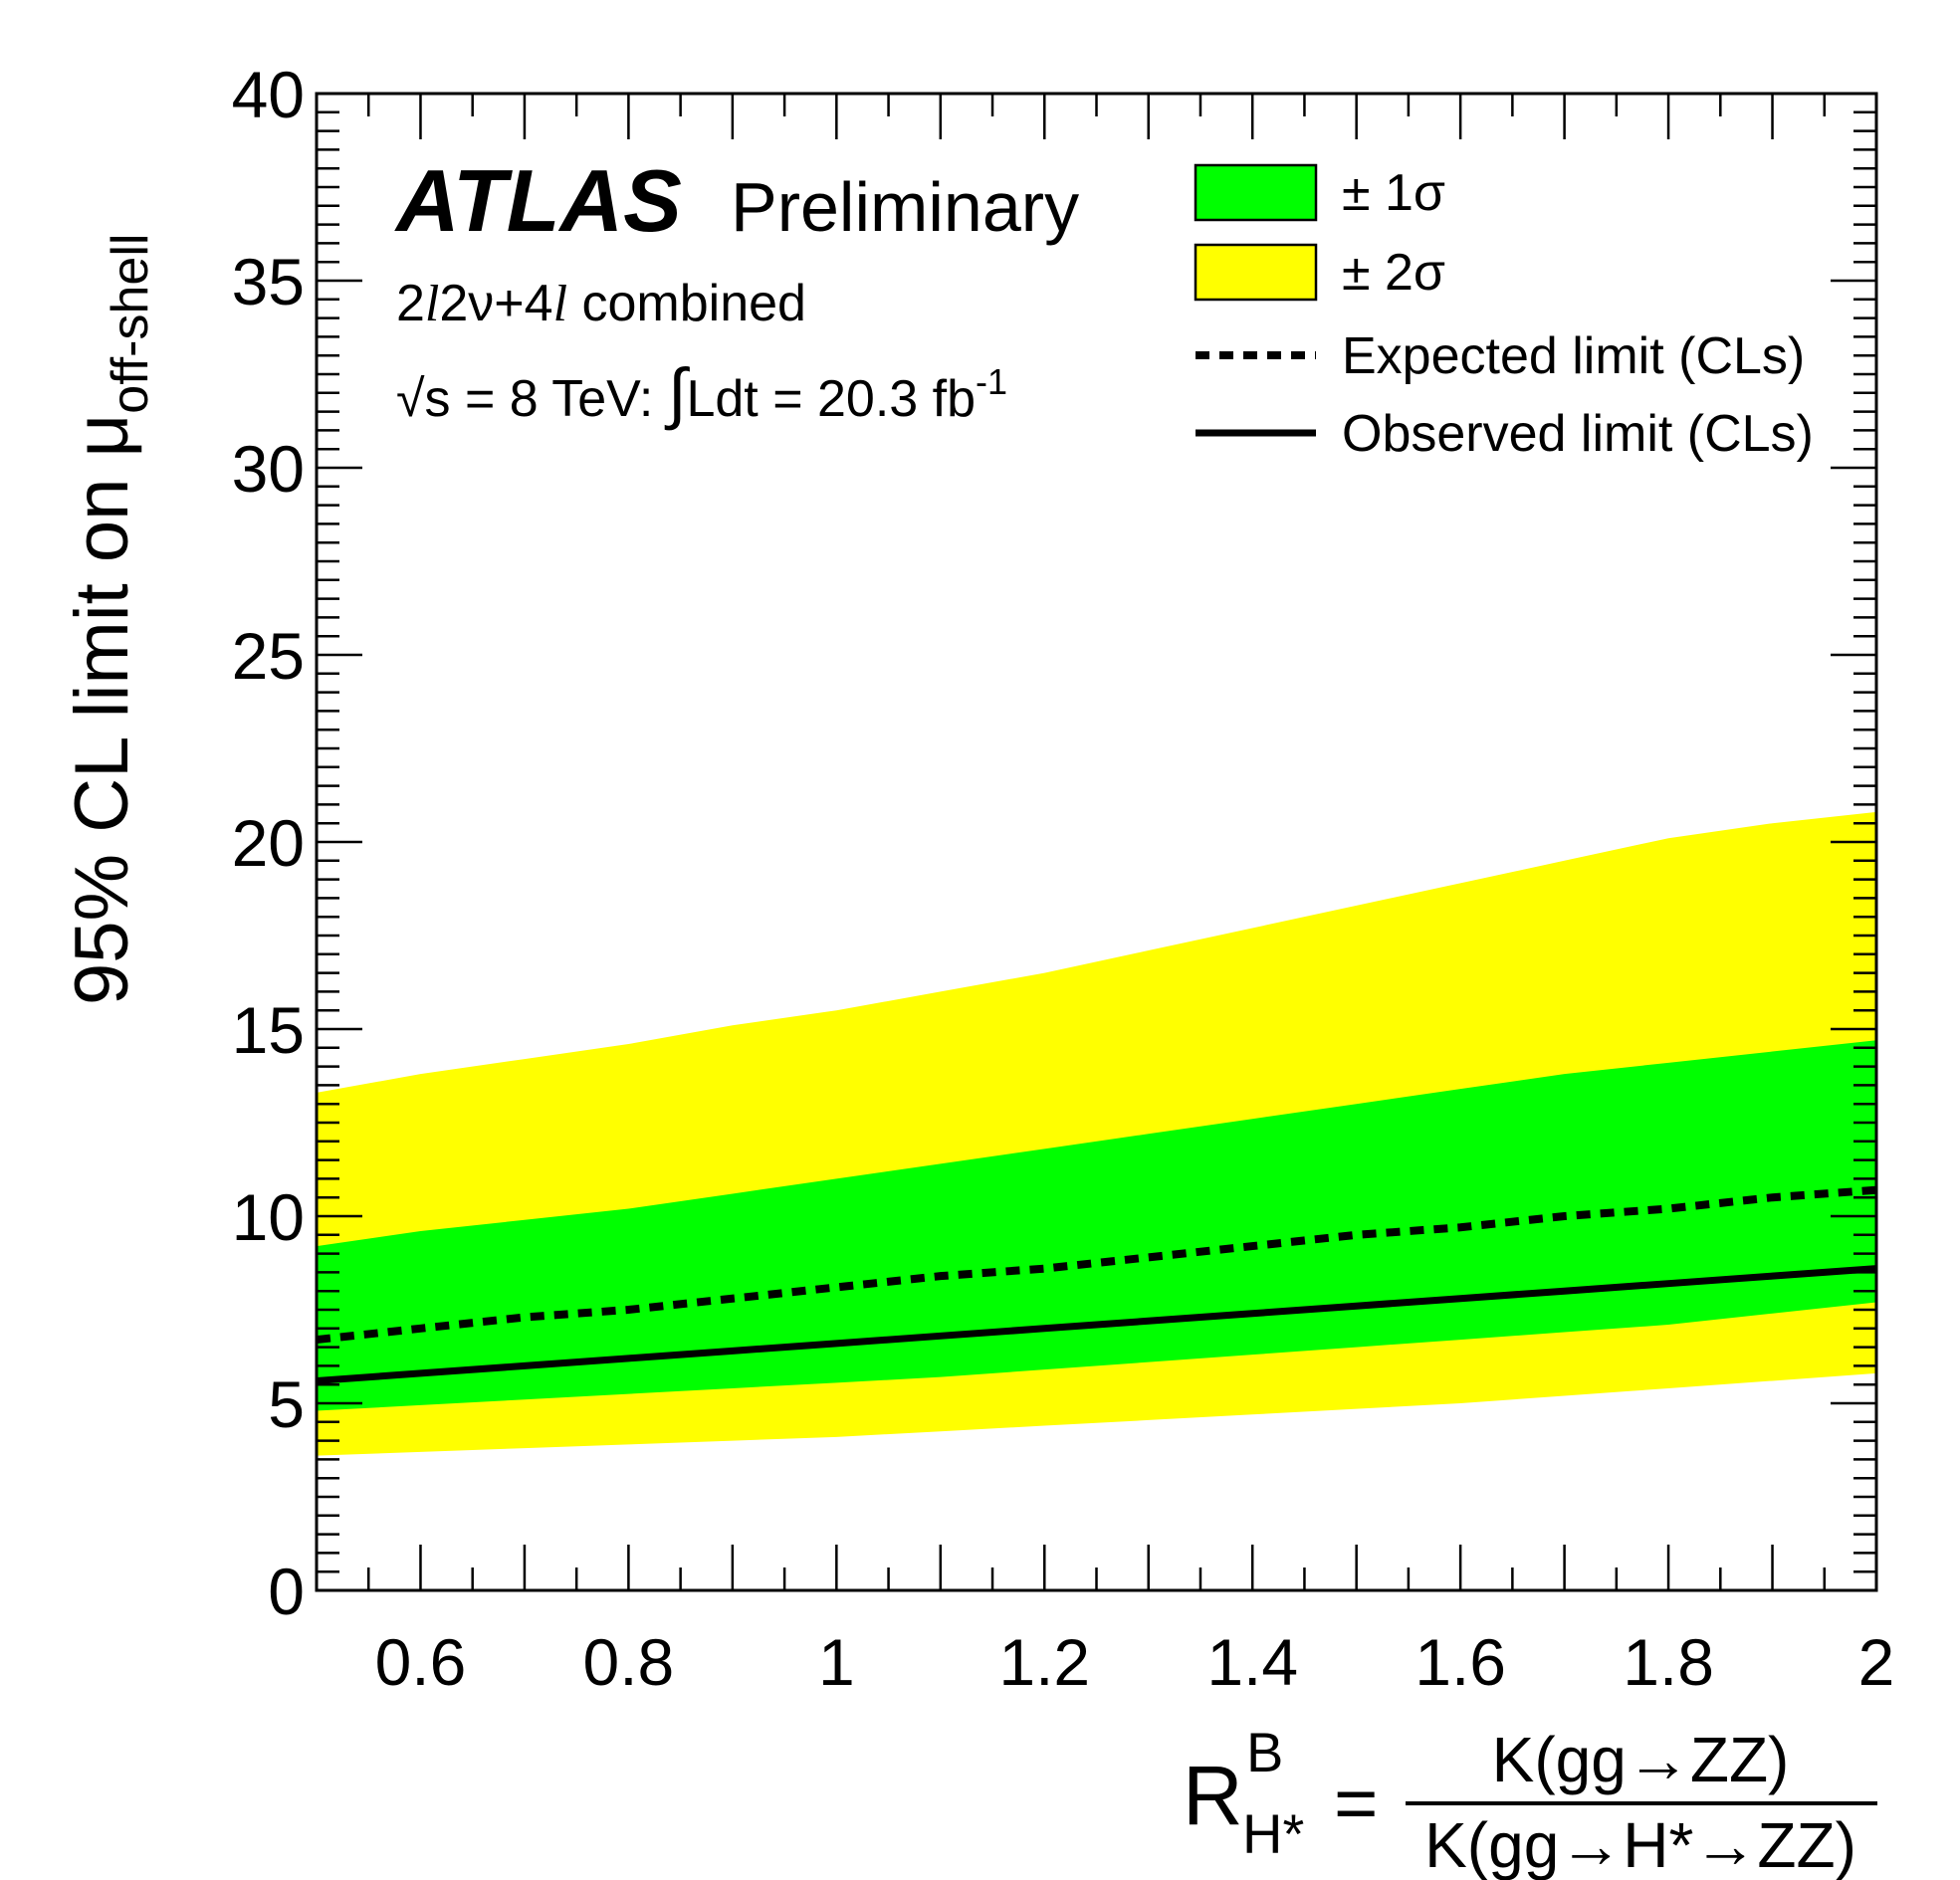  What do you see at coordinates (496, 303) in the screenshot?
I see `channel-part-b: 2ν+4` at bounding box center [496, 303].